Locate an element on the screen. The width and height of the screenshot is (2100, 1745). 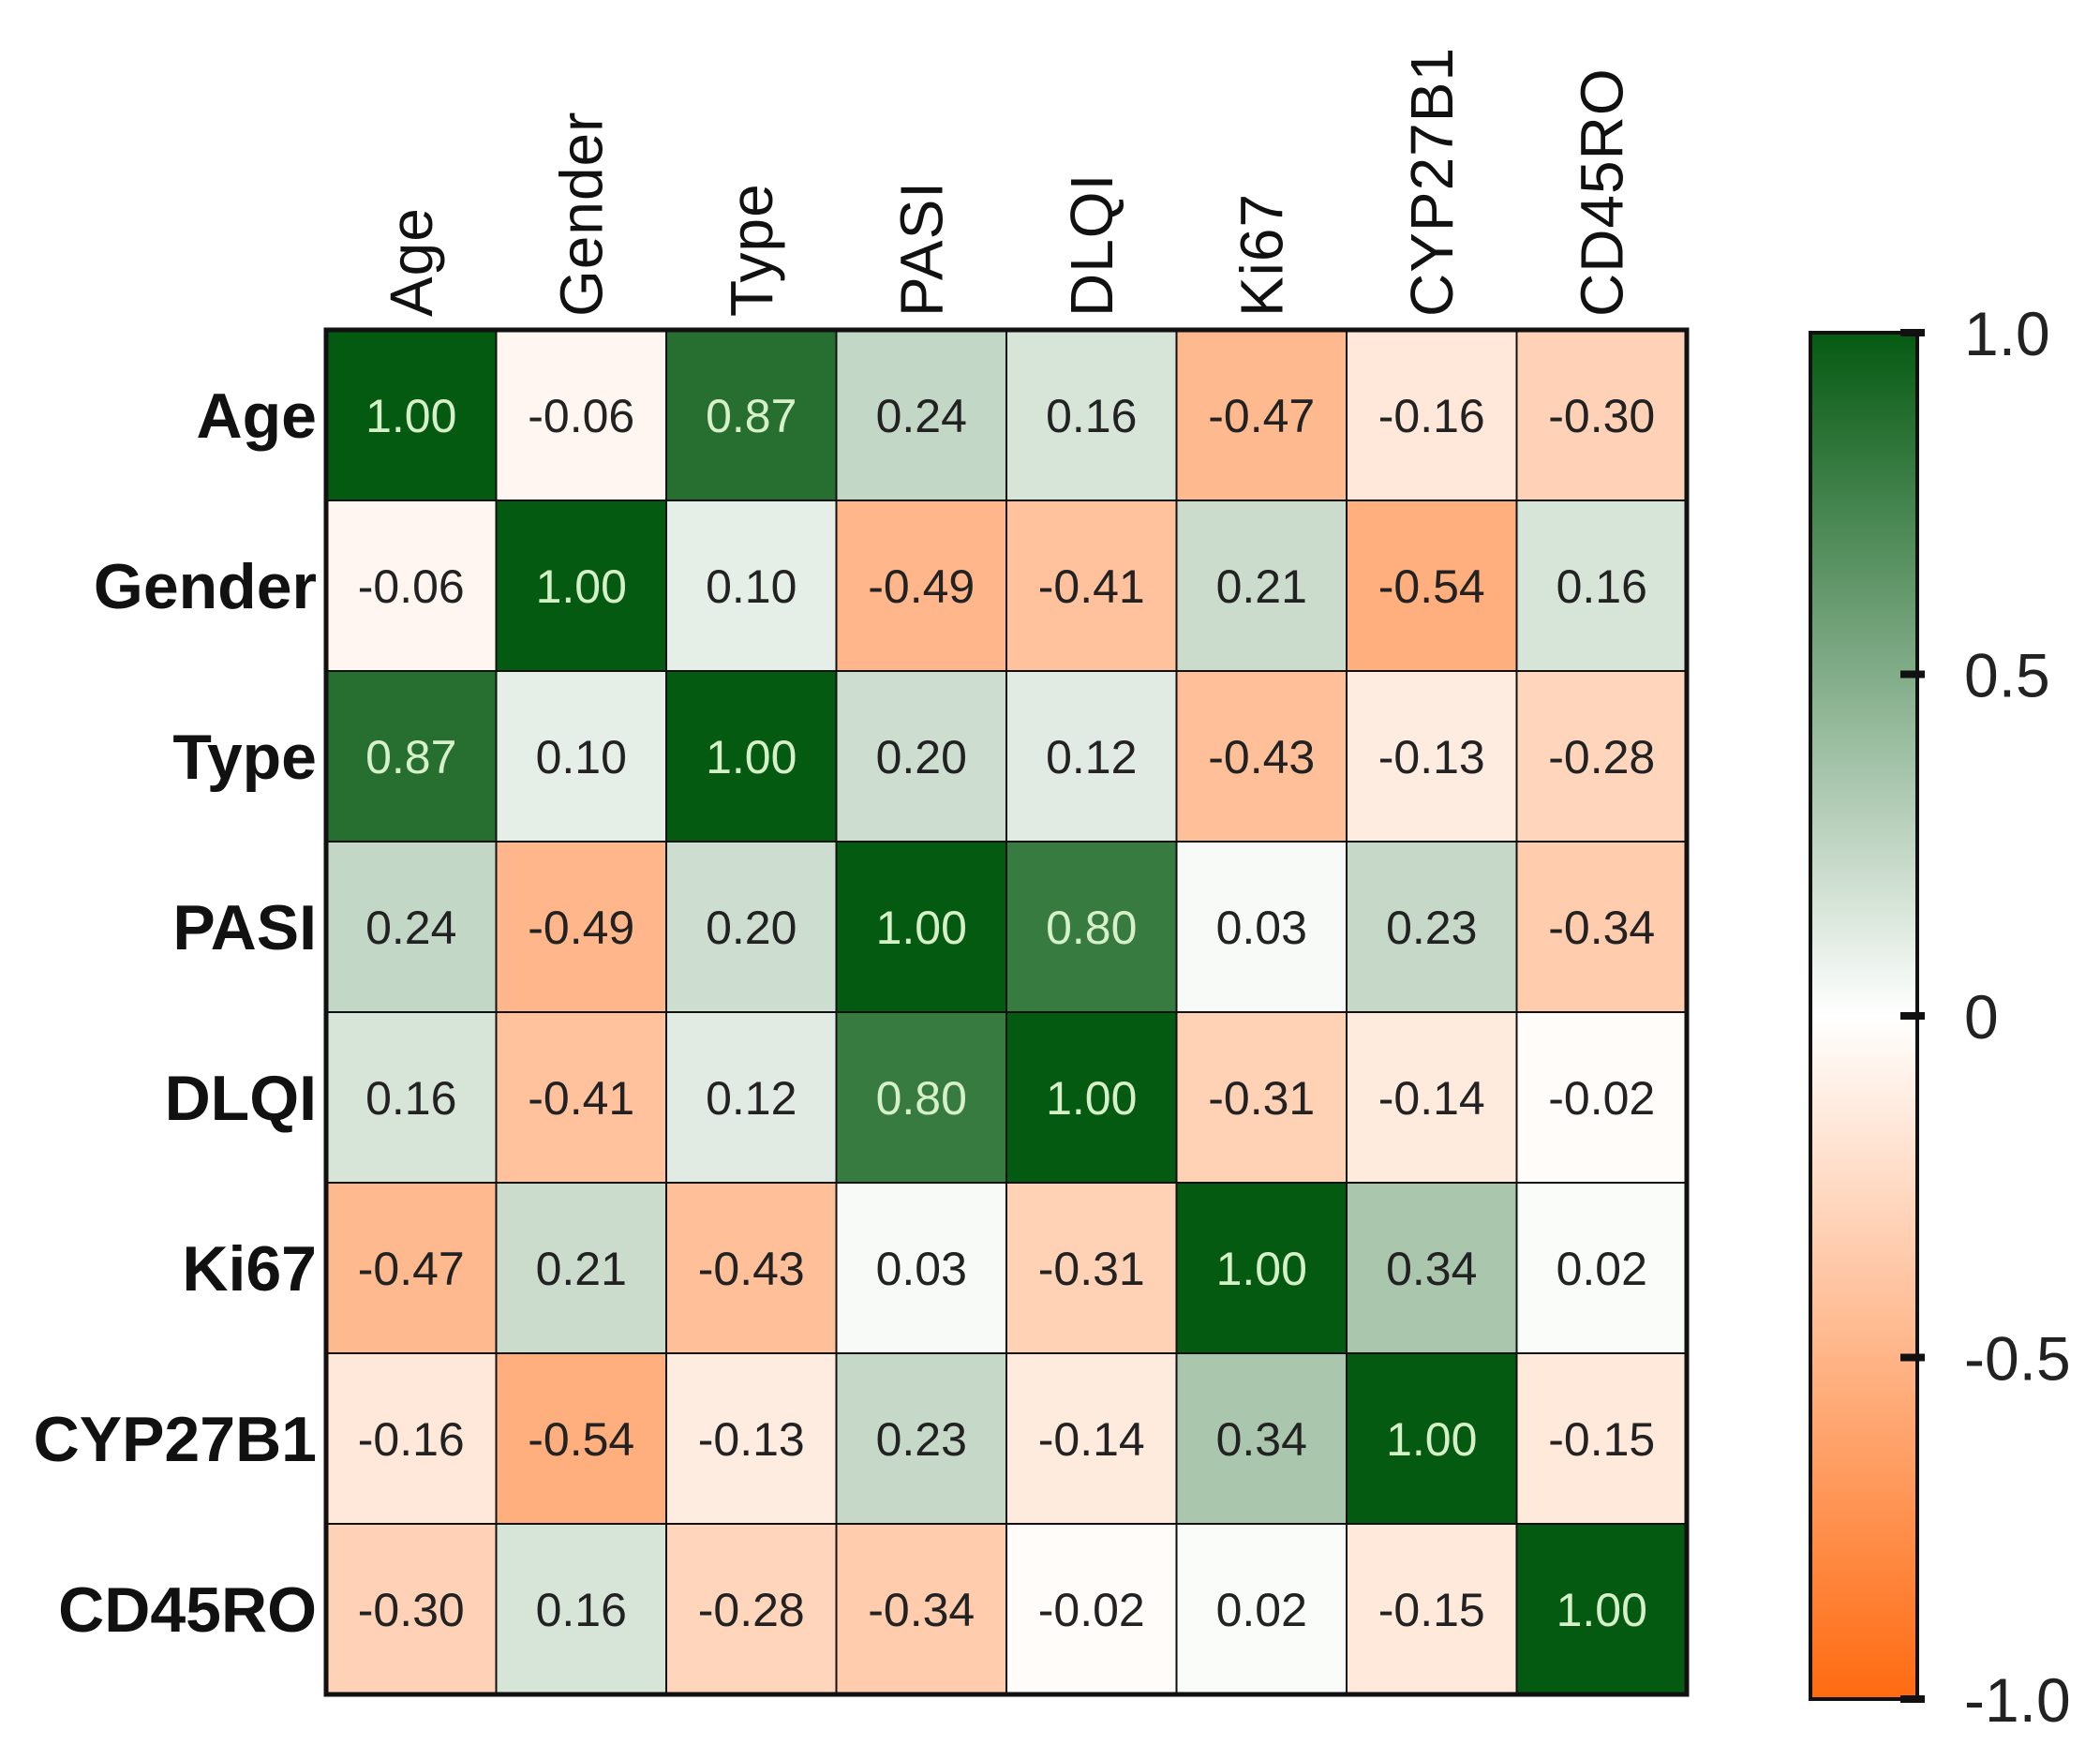
heatmap-cell: 0.23 is located at coordinates (921, 1439).